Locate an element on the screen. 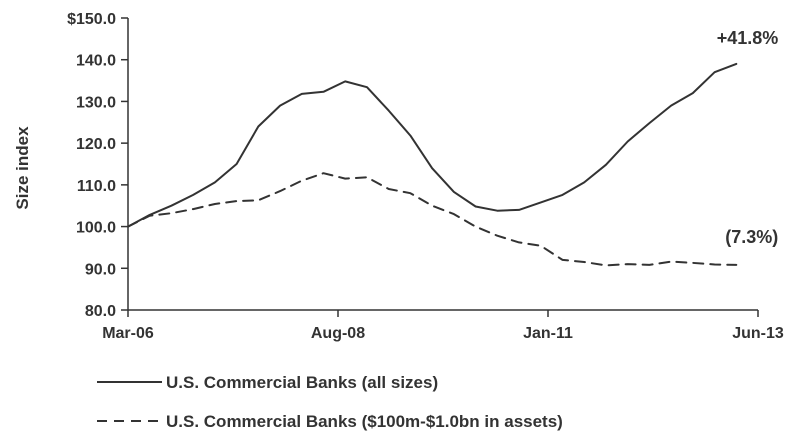  x-axis-ticks: Mar-06 Aug-08 Jan-11 Jun-13 is located at coordinates (443, 326).